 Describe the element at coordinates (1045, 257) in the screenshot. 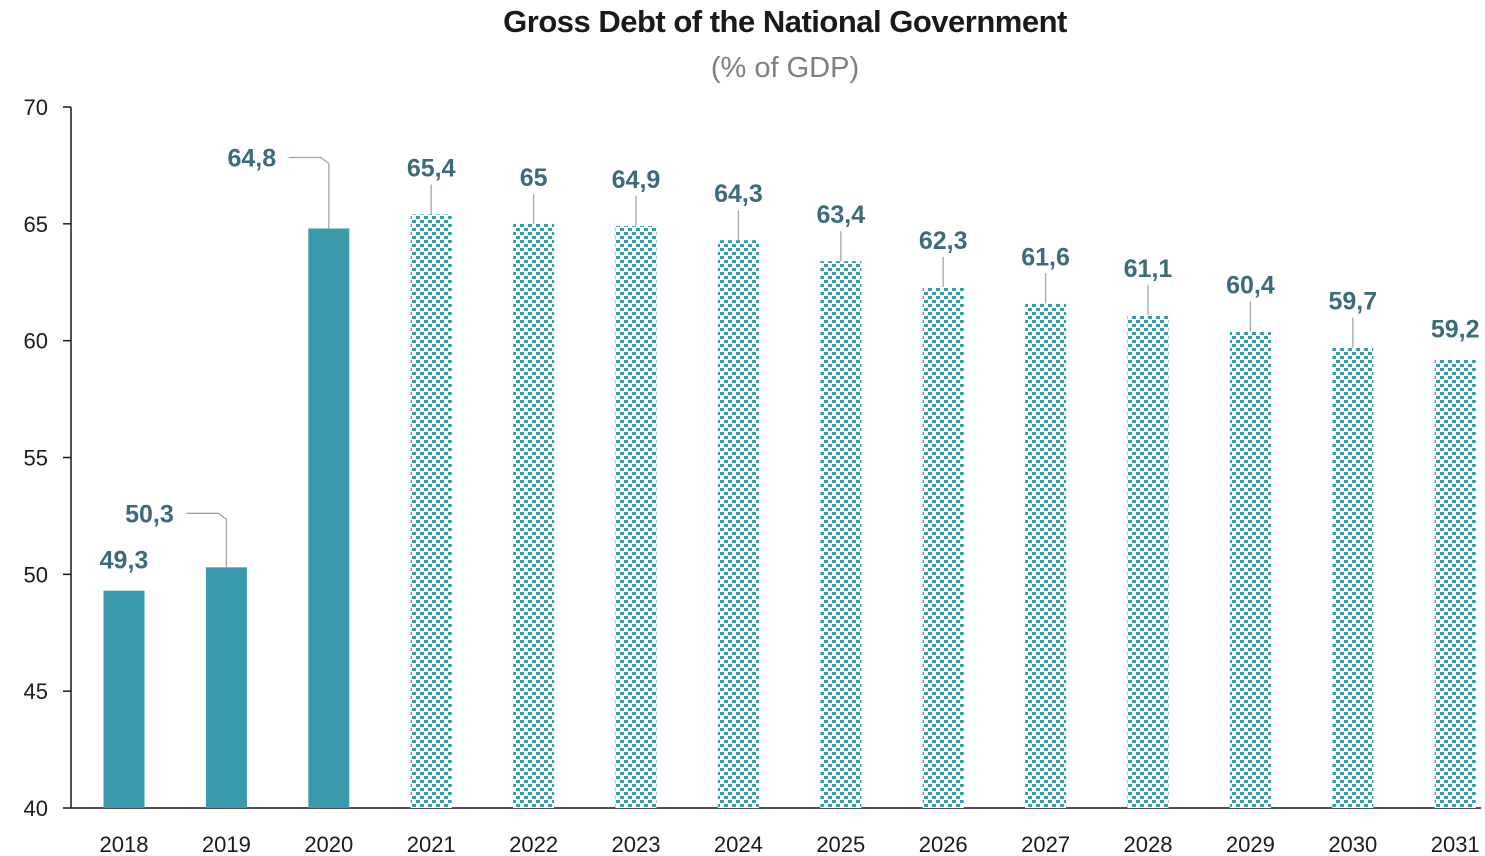

I see `data-label-2027: 61,6` at that location.